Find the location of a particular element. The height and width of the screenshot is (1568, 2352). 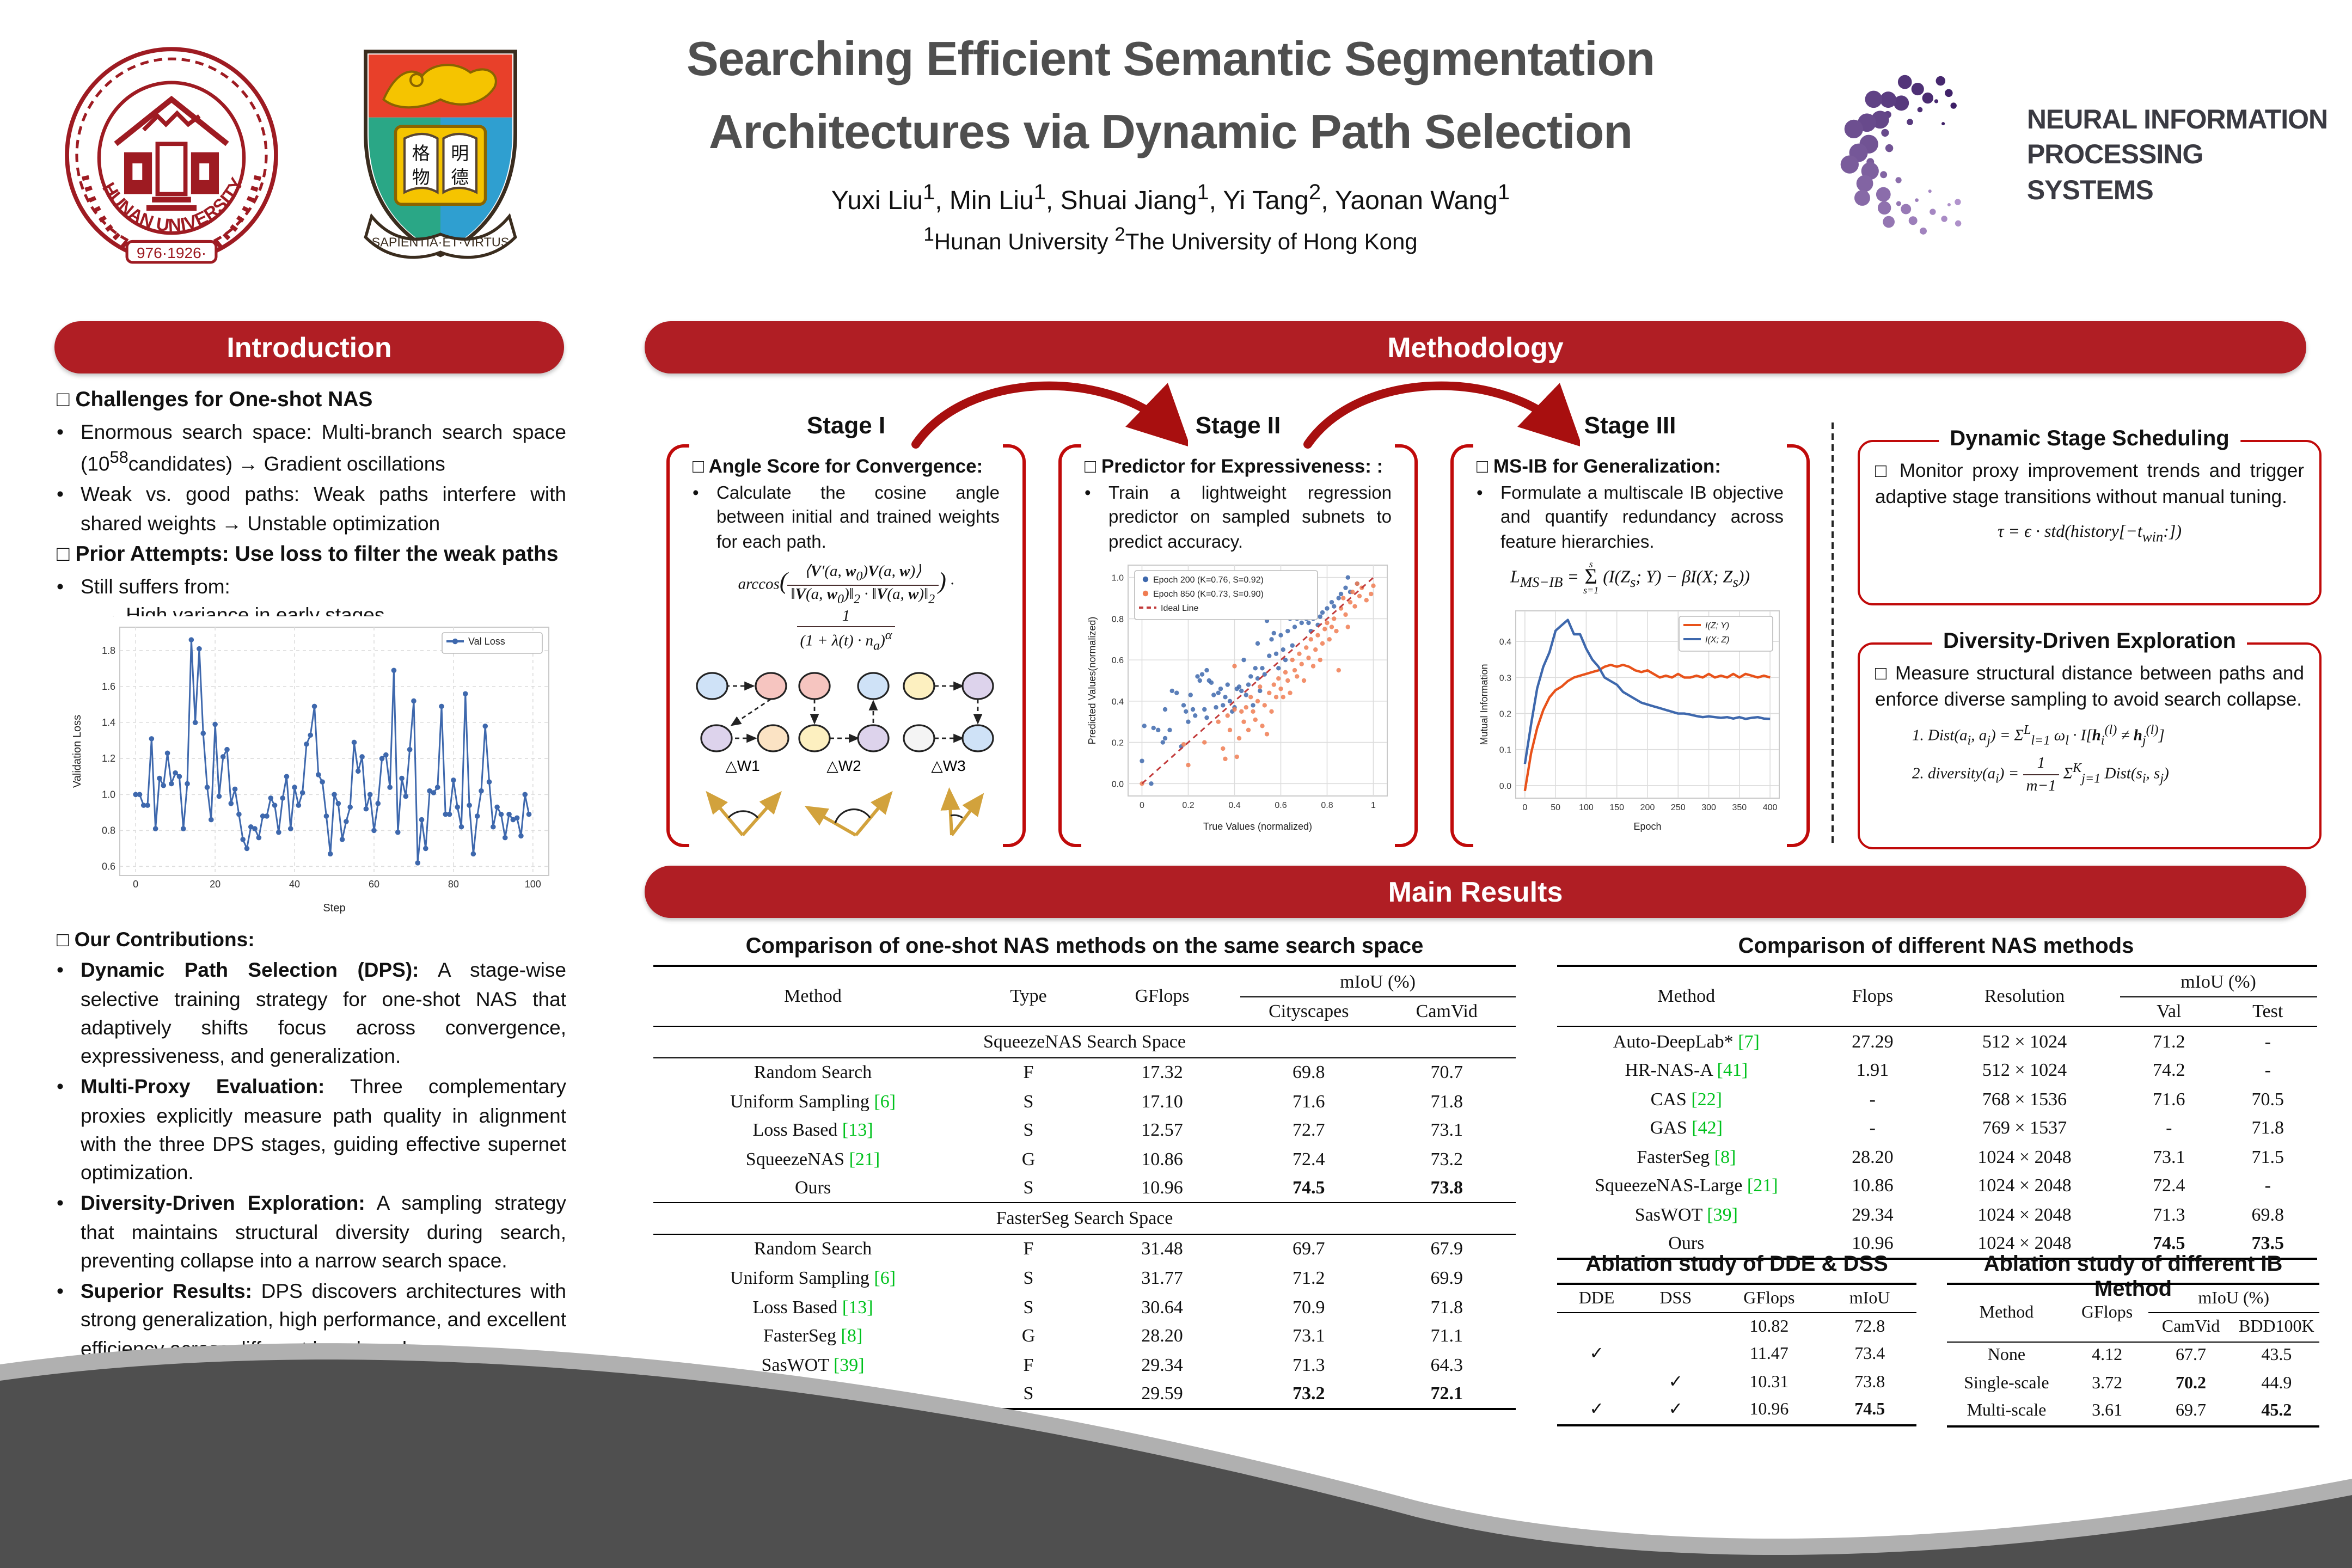

stage1-angle-glyphs-icon is located at coordinates (845, 812).